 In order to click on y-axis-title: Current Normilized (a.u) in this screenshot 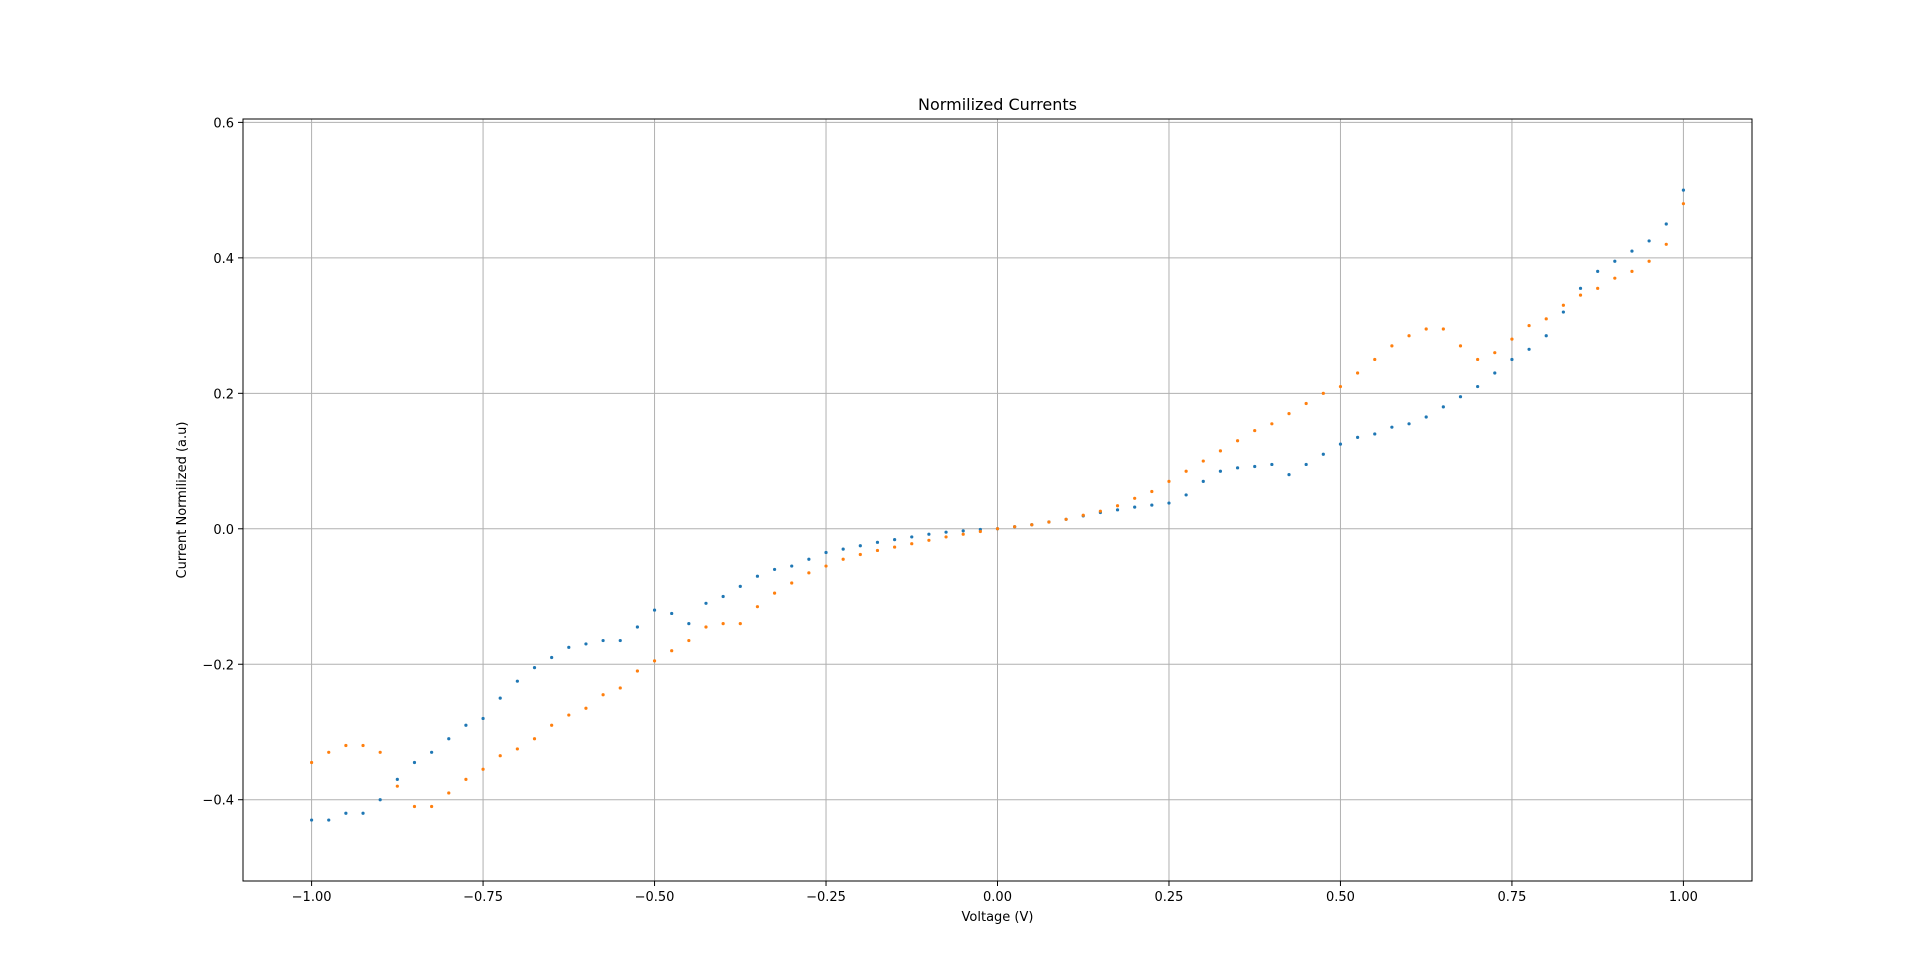, I will do `click(182, 500)`.